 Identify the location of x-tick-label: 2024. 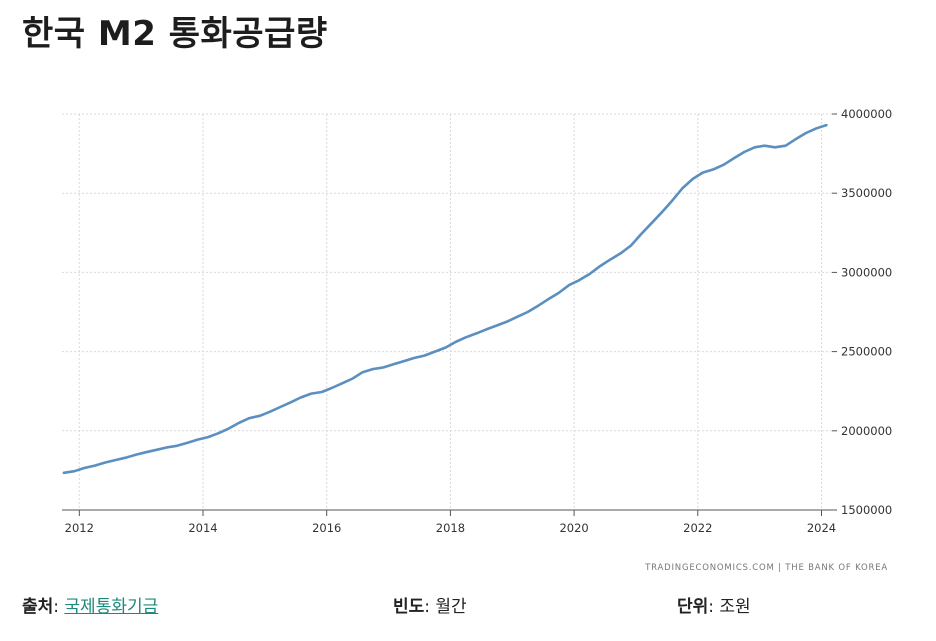
(821, 528).